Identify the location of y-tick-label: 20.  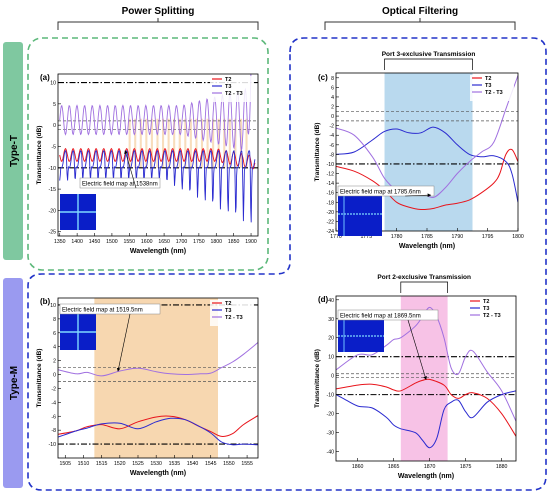
(331, 339).